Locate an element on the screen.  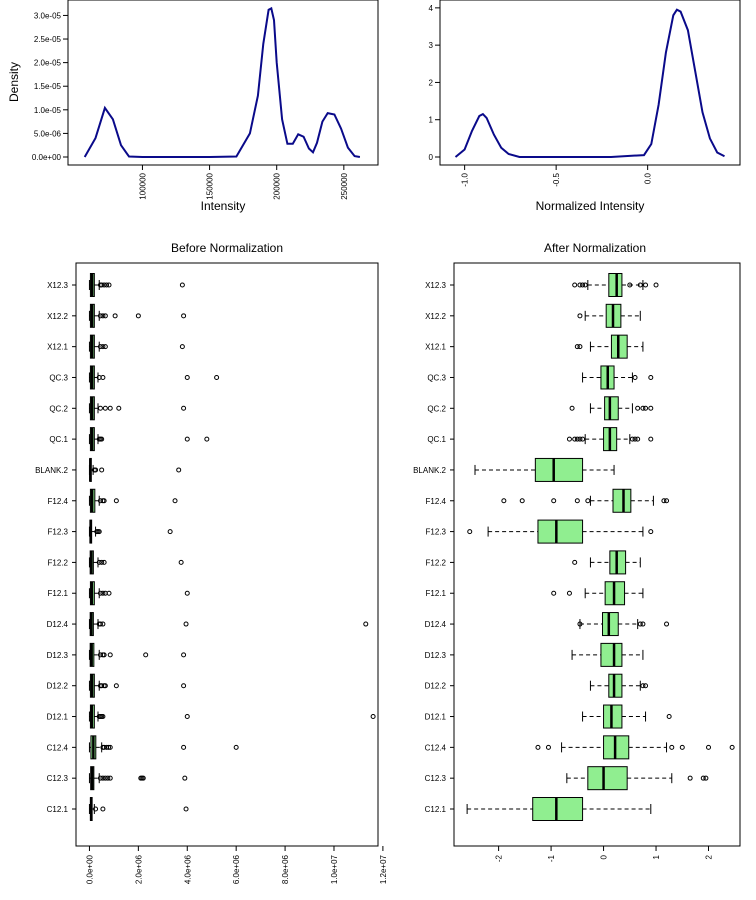
box-after-category-label: D12.4 is located at coordinates (436, 624).